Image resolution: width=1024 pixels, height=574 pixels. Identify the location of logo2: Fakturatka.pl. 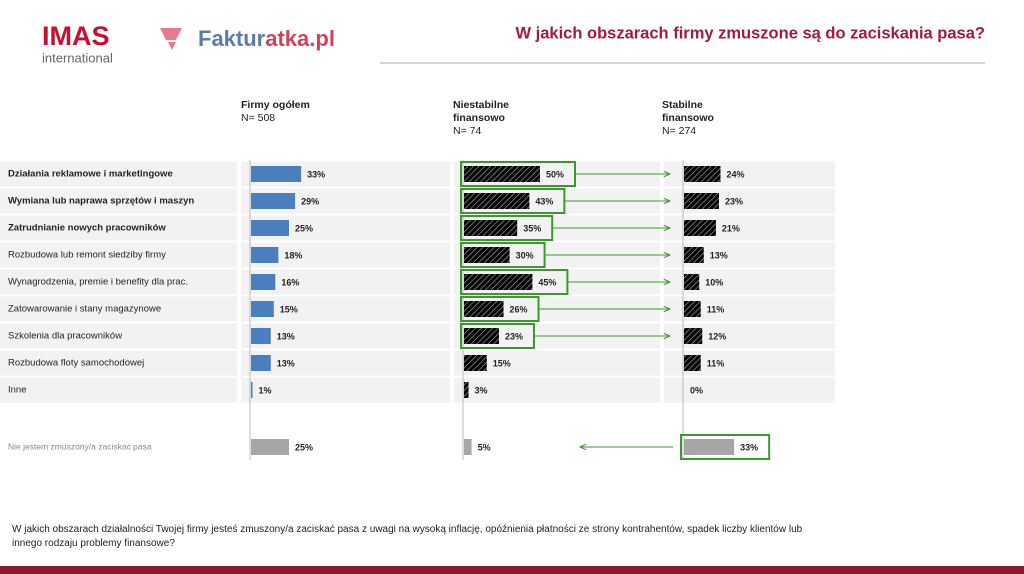
(266, 38).